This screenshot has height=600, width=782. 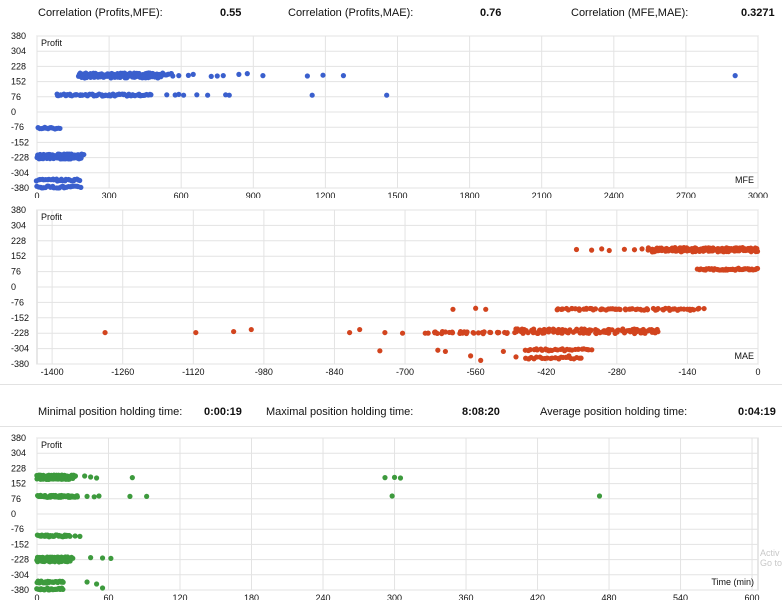 What do you see at coordinates (491, 13) in the screenshot?
I see `corr-profit-mae-value: 0.76` at bounding box center [491, 13].